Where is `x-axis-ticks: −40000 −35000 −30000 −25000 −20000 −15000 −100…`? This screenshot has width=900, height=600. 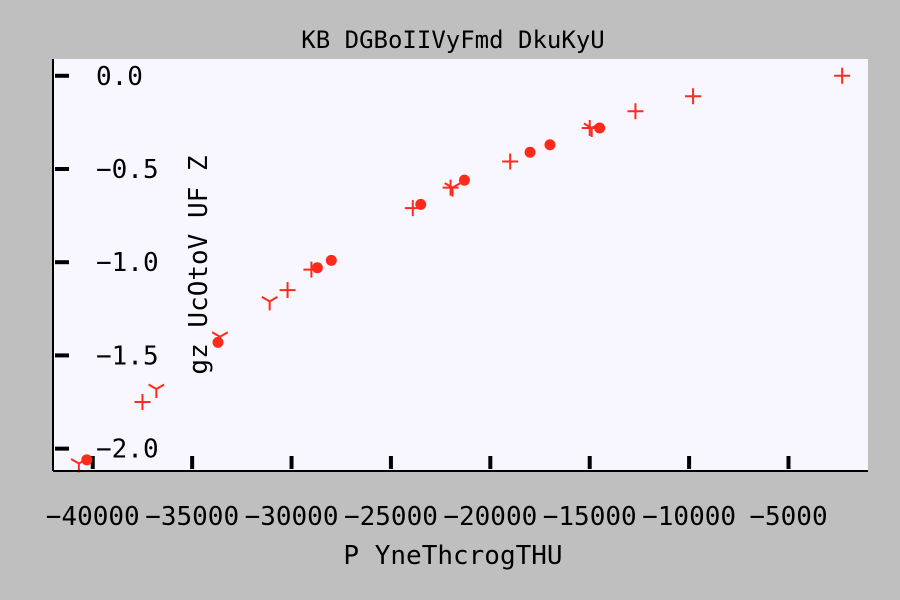 x-axis-ticks: −40000 −35000 −30000 −25000 −20000 −15000 −100… is located at coordinates (437, 494).